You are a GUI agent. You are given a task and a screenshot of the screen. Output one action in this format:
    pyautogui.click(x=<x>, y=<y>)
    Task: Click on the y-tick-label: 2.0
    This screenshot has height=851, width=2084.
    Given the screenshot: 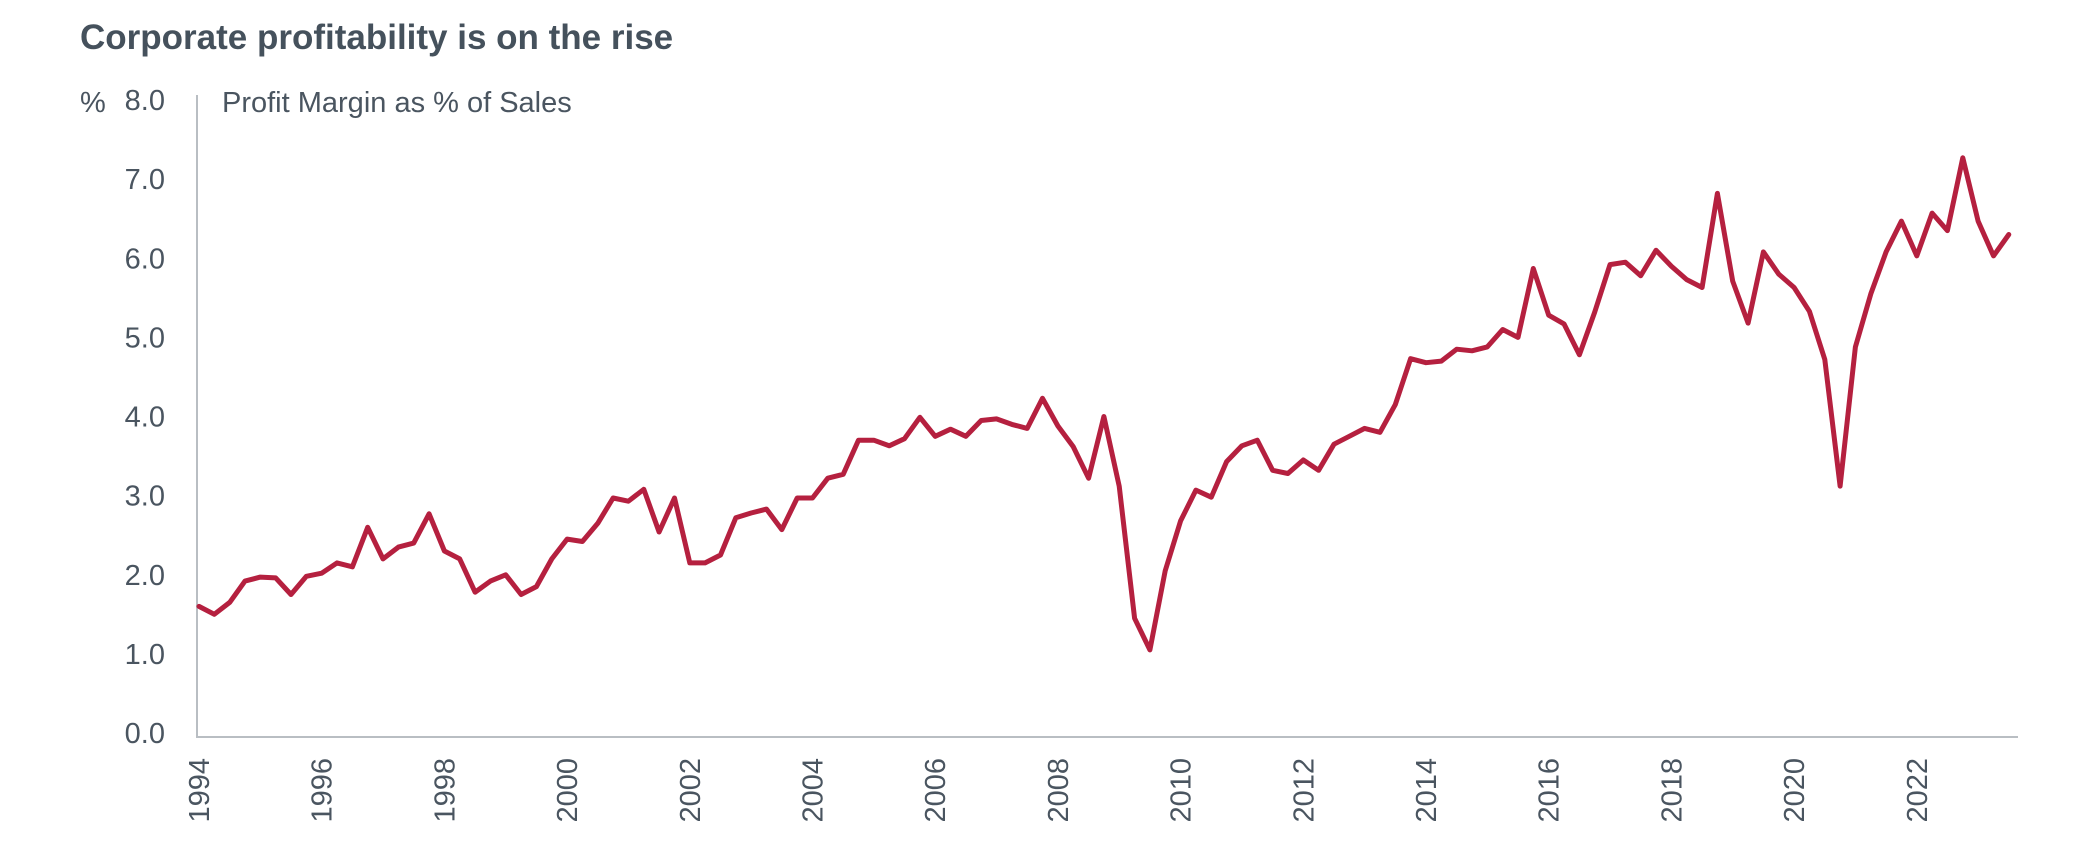 What is the action you would take?
    pyautogui.click(x=145, y=576)
    